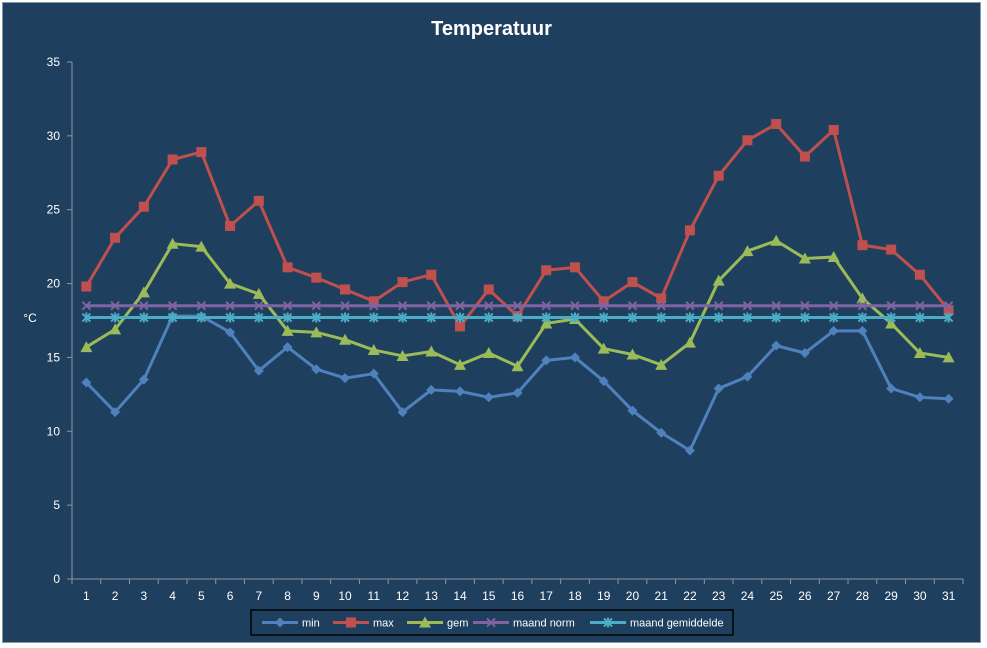 The image size is (987, 648). I want to click on x-tick-label: 18, so click(575, 596).